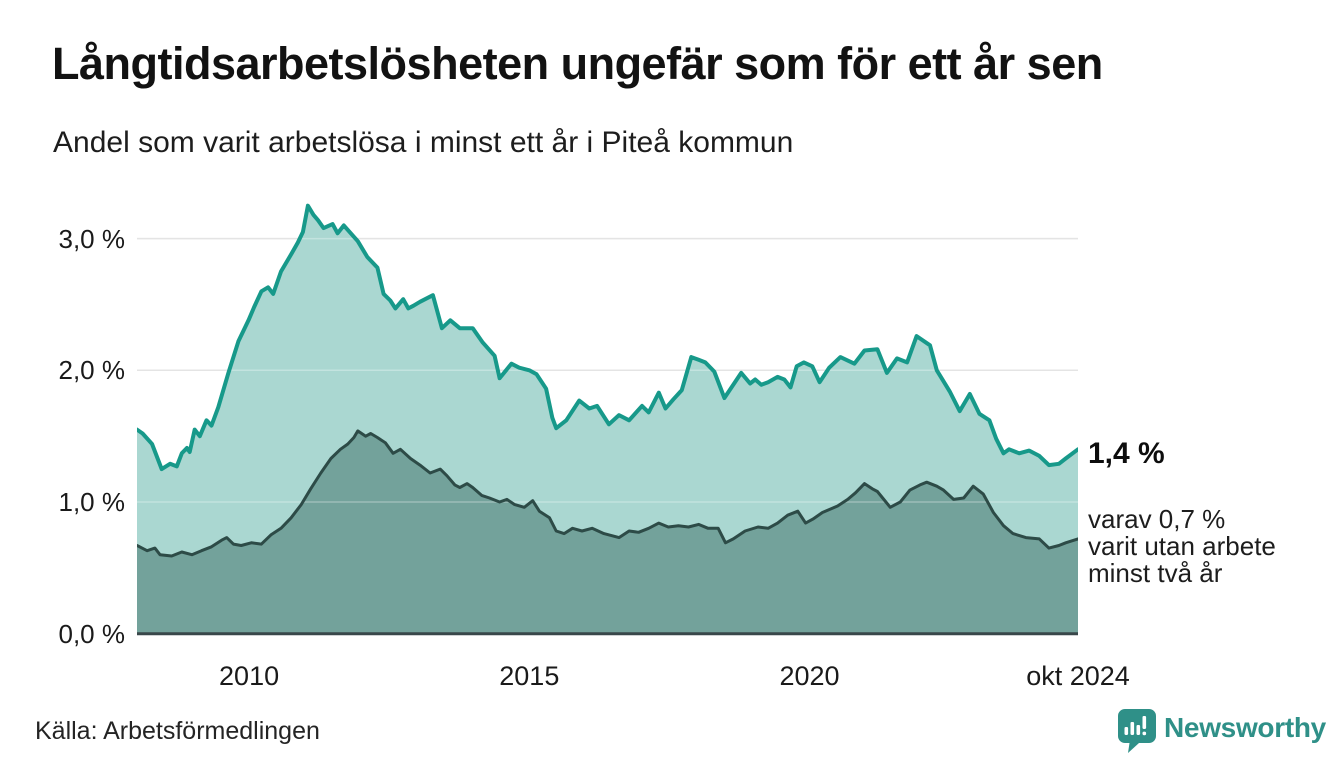  What do you see at coordinates (1245, 727) in the screenshot?
I see `brand-text: Newsworthy` at bounding box center [1245, 727].